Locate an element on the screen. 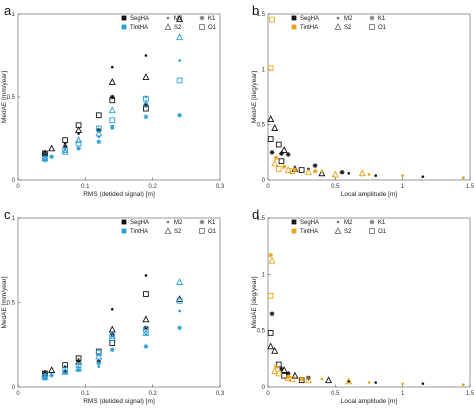 The height and width of the screenshot is (408, 474). y-axis-label: MedAE [mm/year] is located at coordinates (4, 302).